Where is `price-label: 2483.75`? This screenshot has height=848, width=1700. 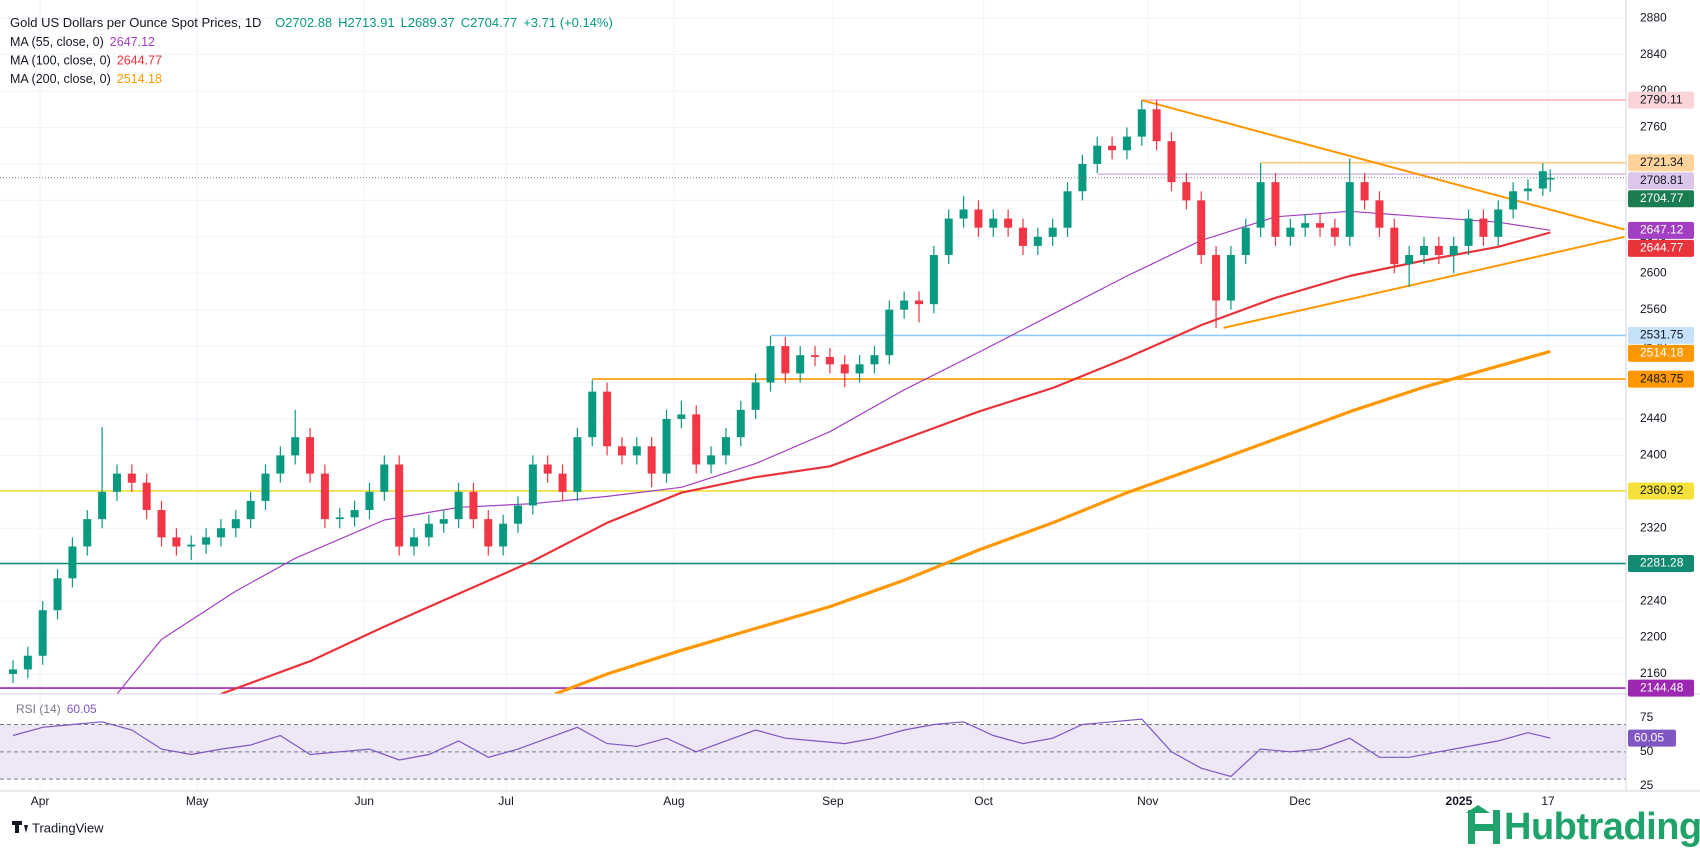 price-label: 2483.75 is located at coordinates (1662, 378).